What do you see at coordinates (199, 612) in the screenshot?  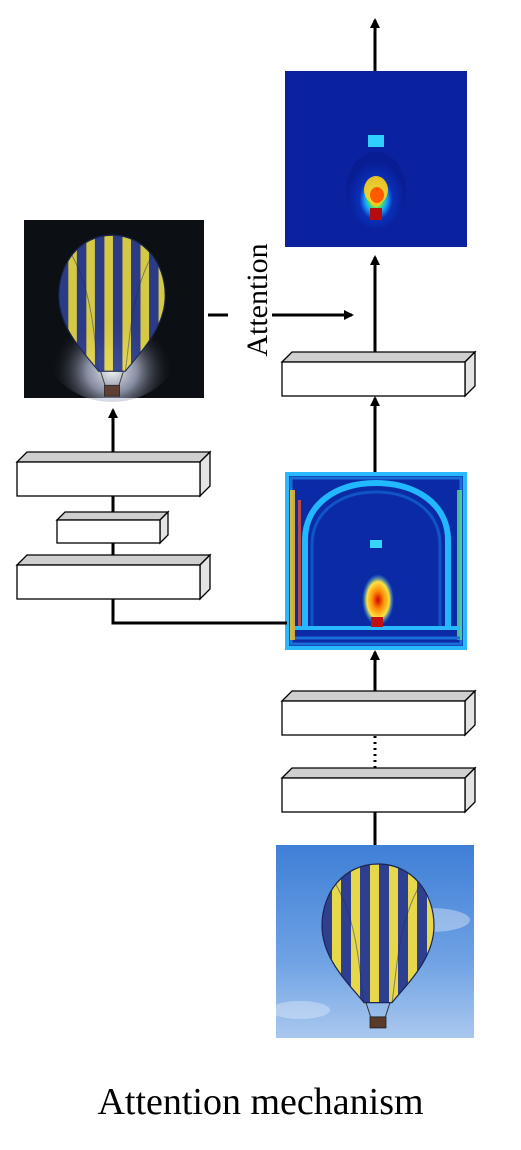 I see `feature-map-to-attention-connector` at bounding box center [199, 612].